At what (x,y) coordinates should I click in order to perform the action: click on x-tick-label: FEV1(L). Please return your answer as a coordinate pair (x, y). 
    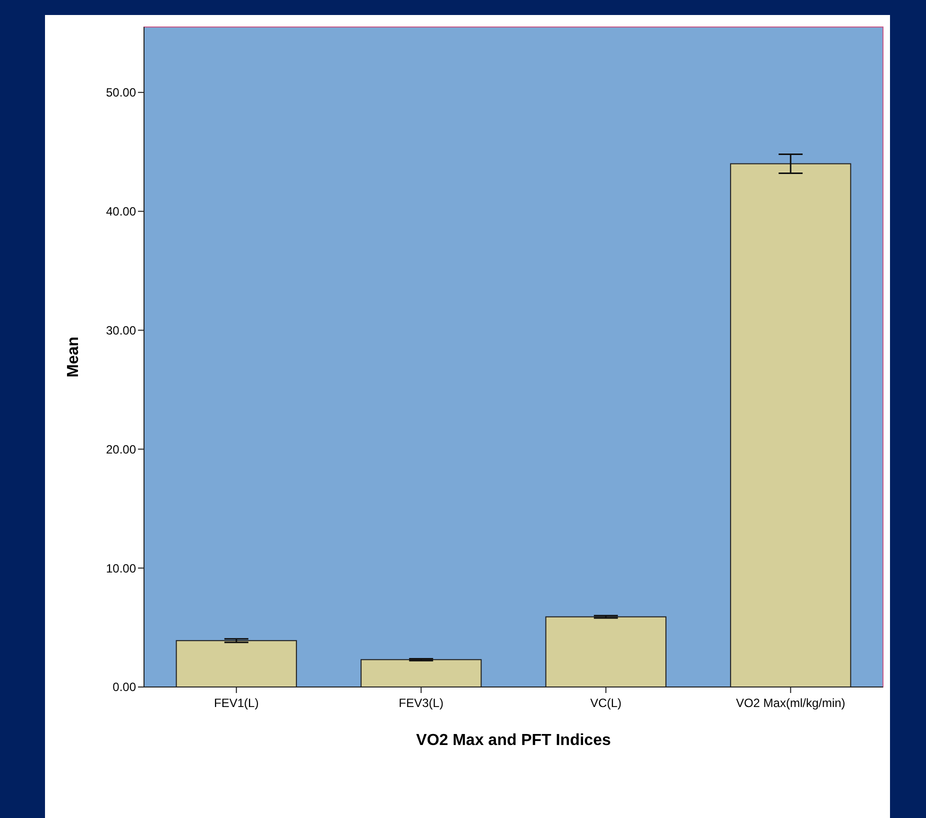
    Looking at the image, I should click on (236, 703).